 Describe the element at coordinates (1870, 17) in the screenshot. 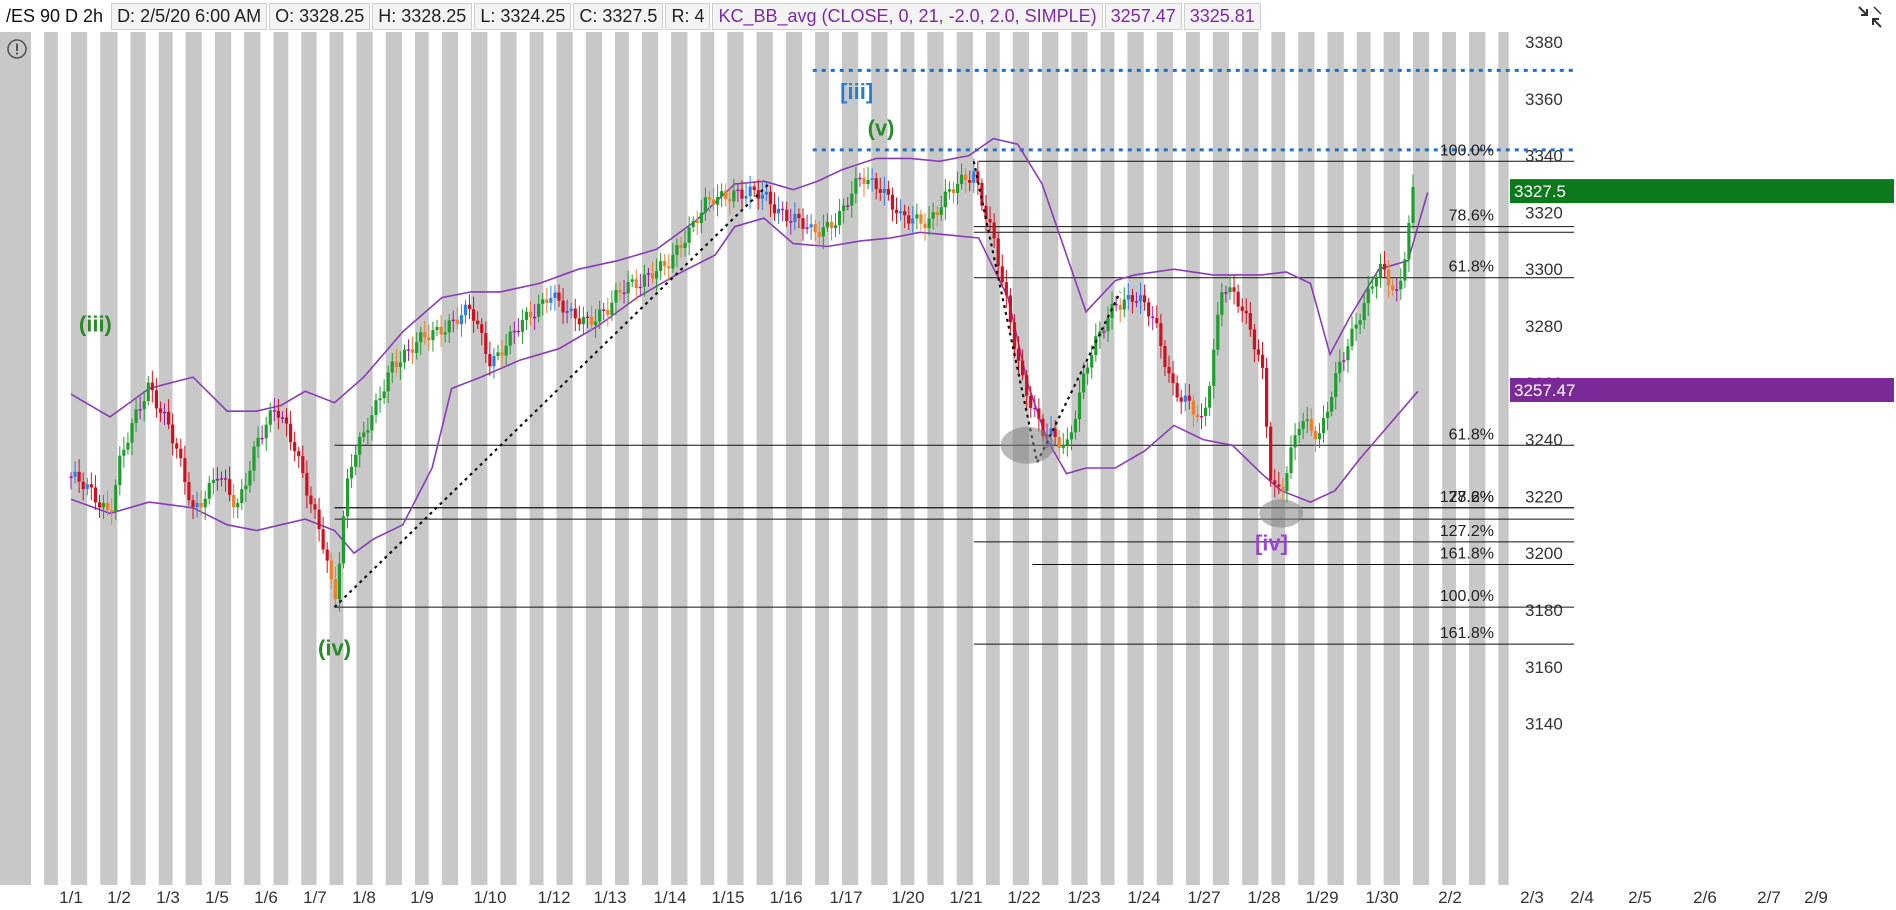

I see `arrows-collapse-icon` at that location.